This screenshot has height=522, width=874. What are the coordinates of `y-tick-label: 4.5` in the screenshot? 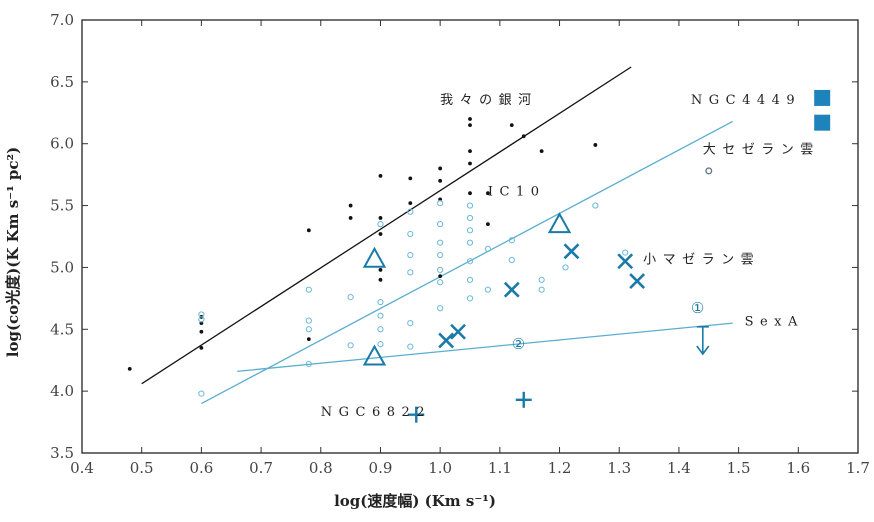 It's located at (62, 329).